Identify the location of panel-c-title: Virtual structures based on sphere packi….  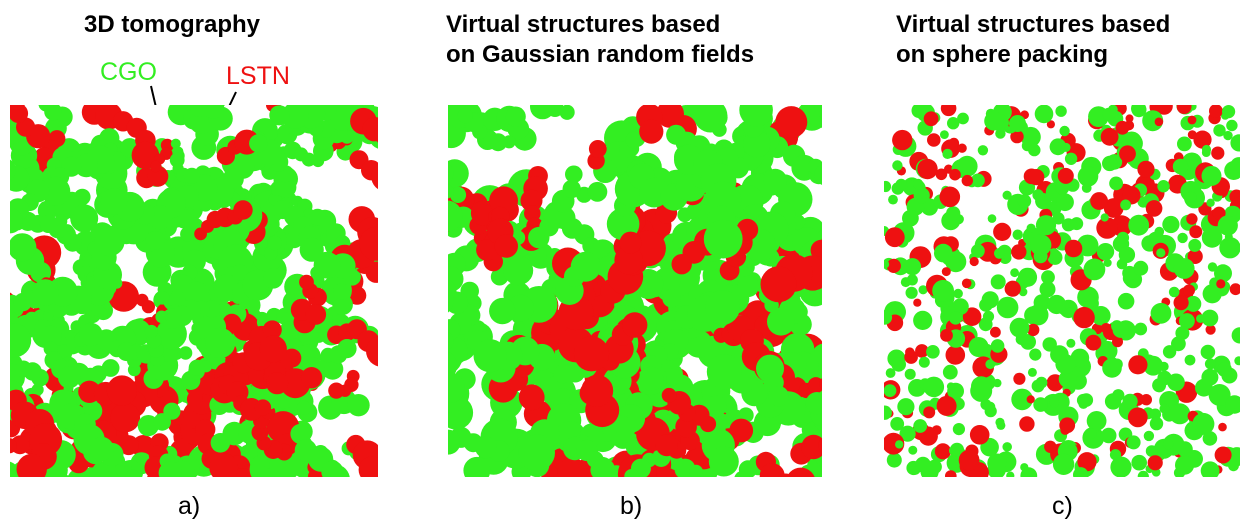
(1033, 39).